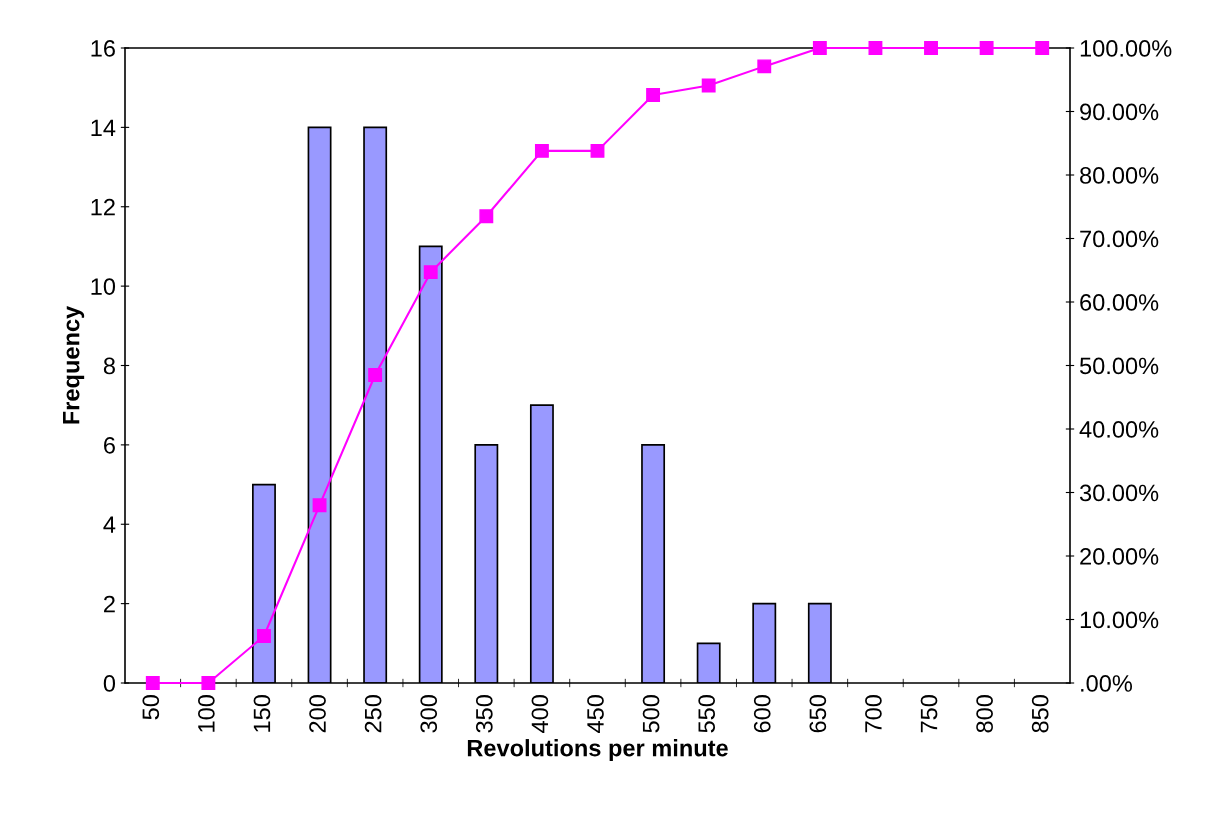 The image size is (1218, 814). I want to click on y2-tick-label: 80.00%, so click(1119, 175).